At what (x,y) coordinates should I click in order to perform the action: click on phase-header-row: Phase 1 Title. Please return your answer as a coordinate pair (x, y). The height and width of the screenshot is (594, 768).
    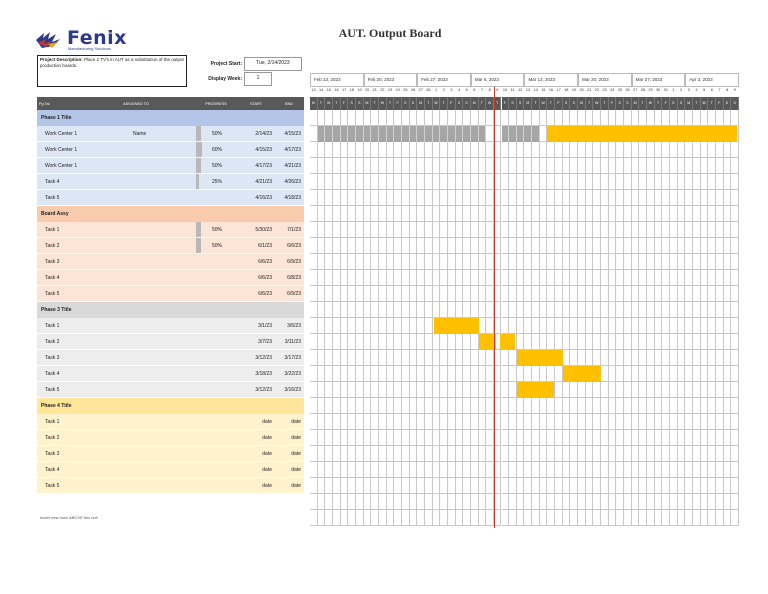
    Looking at the image, I should click on (170, 118).